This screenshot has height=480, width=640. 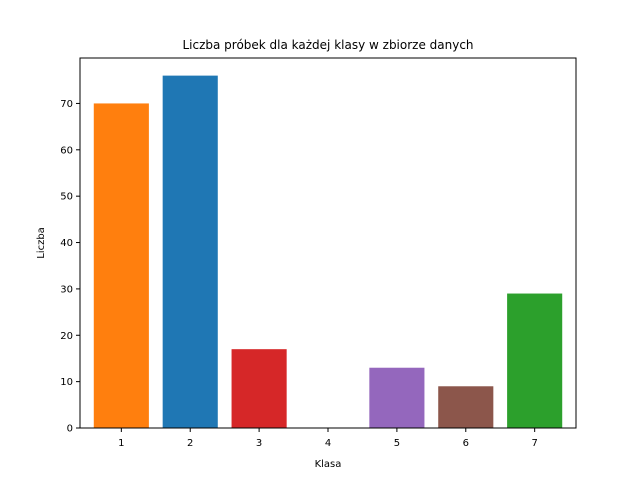 What do you see at coordinates (66, 104) in the screenshot?
I see `y-tick-label: 70` at bounding box center [66, 104].